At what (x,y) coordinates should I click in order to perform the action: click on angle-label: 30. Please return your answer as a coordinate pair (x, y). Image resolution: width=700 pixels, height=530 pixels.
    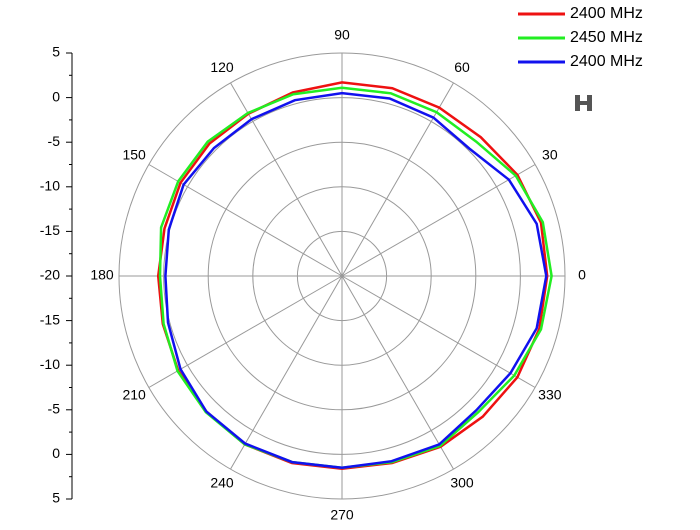
    Looking at the image, I should click on (550, 155).